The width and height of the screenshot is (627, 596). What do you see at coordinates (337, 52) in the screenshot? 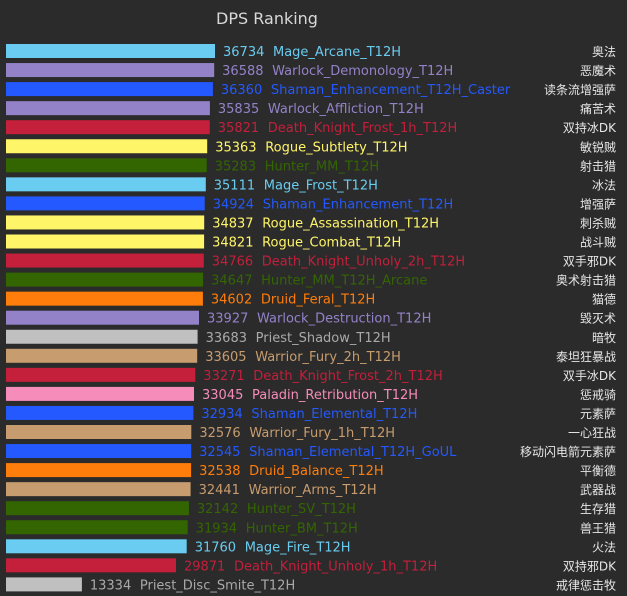
I see `bar-name-label: Mage_Arcane_T12H` at bounding box center [337, 52].